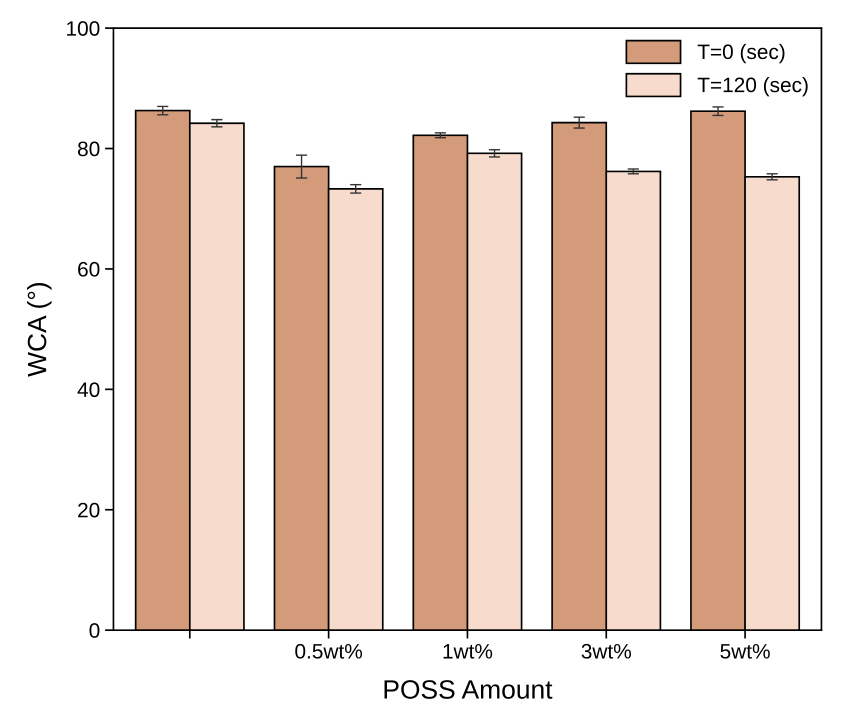  What do you see at coordinates (328, 651) in the screenshot?
I see `x-tick-label: 0.5wt%` at bounding box center [328, 651].